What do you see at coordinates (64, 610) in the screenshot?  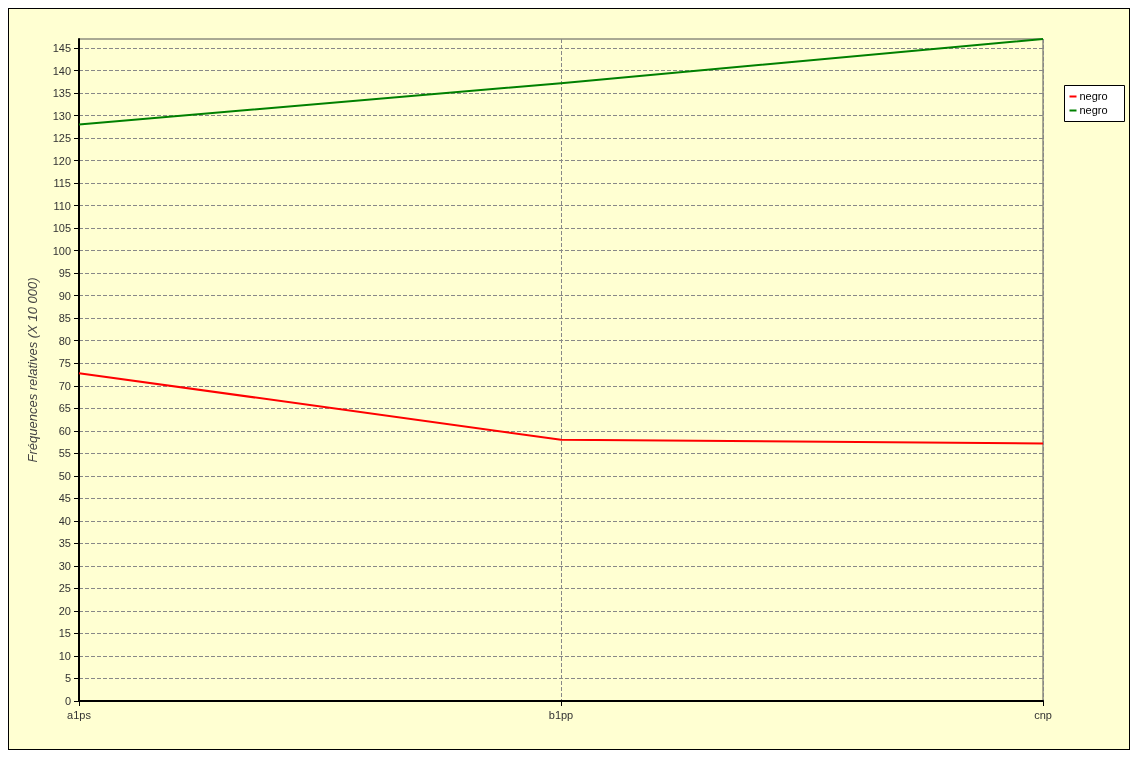 I see `y-tick-label: 20` at bounding box center [64, 610].